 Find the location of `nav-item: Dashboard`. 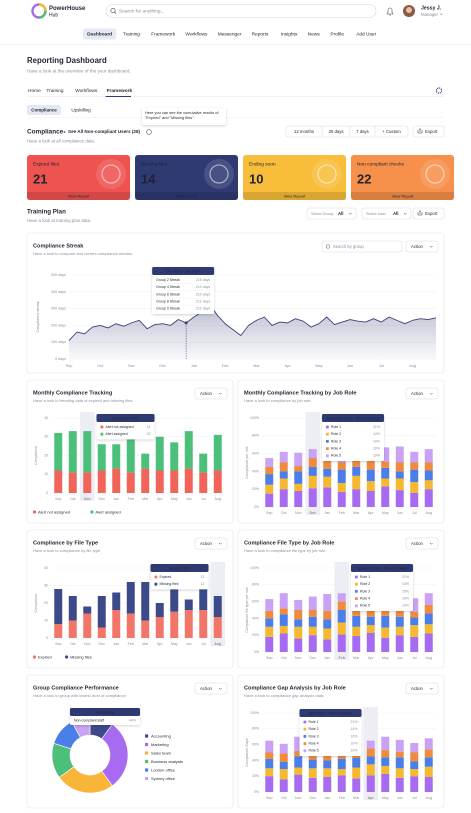

nav-item: Dashboard is located at coordinates (99, 34).